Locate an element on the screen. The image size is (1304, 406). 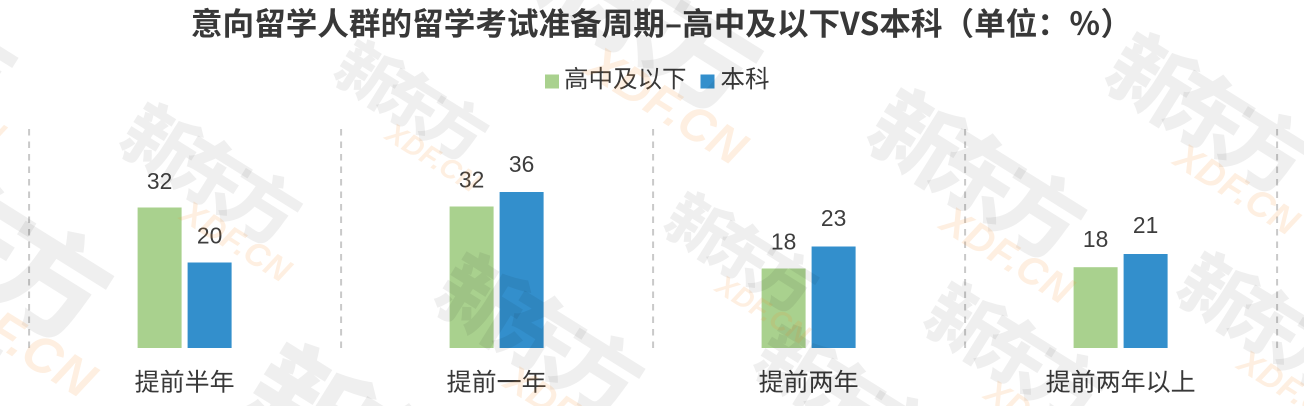
svg-text: 21 is located at coordinates (1145, 225).